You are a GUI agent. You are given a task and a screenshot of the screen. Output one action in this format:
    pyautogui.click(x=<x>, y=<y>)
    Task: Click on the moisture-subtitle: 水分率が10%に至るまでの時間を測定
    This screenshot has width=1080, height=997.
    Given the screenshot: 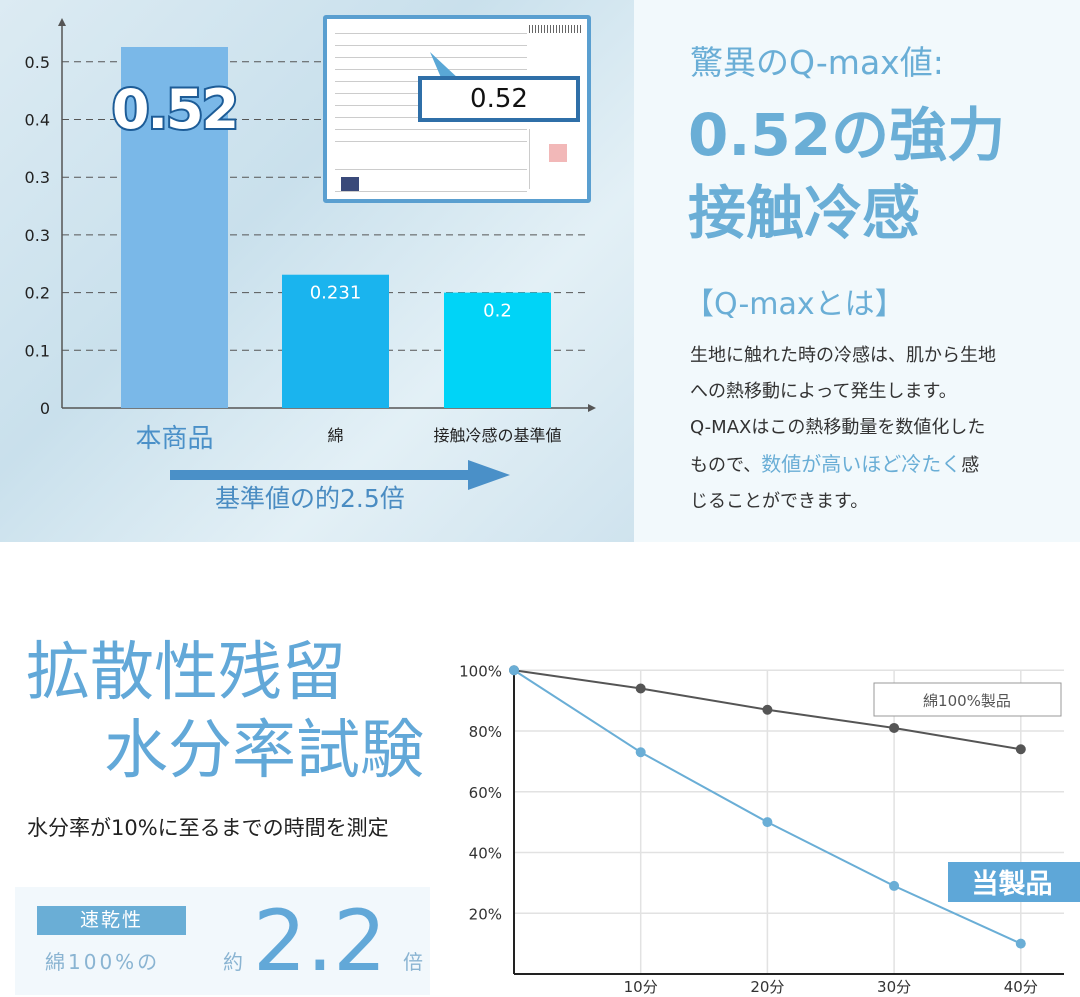 What is the action you would take?
    pyautogui.click(x=208, y=828)
    